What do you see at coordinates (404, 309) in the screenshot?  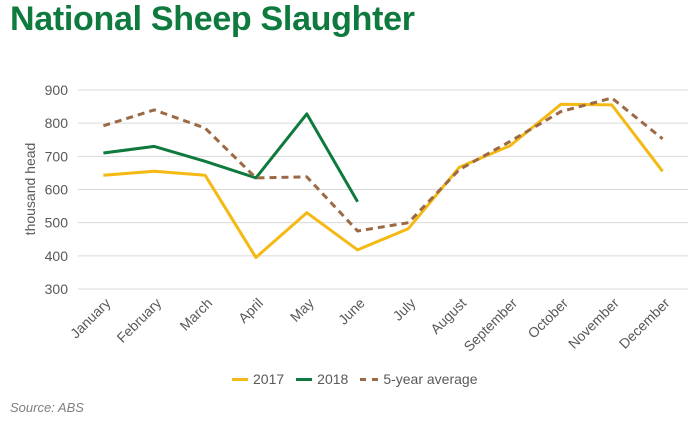 I see `x-tick-label: July` at bounding box center [404, 309].